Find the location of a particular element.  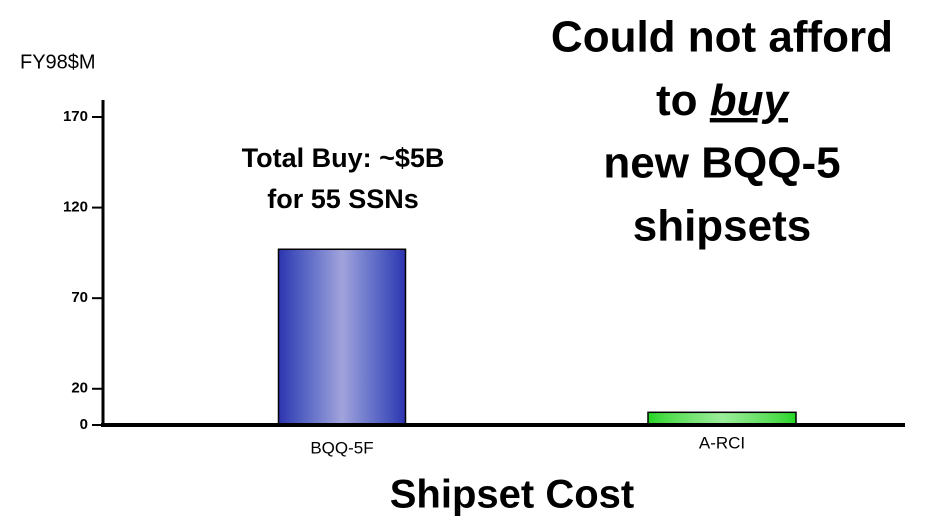

y-tick-label: 70 is located at coordinates (79, 297).